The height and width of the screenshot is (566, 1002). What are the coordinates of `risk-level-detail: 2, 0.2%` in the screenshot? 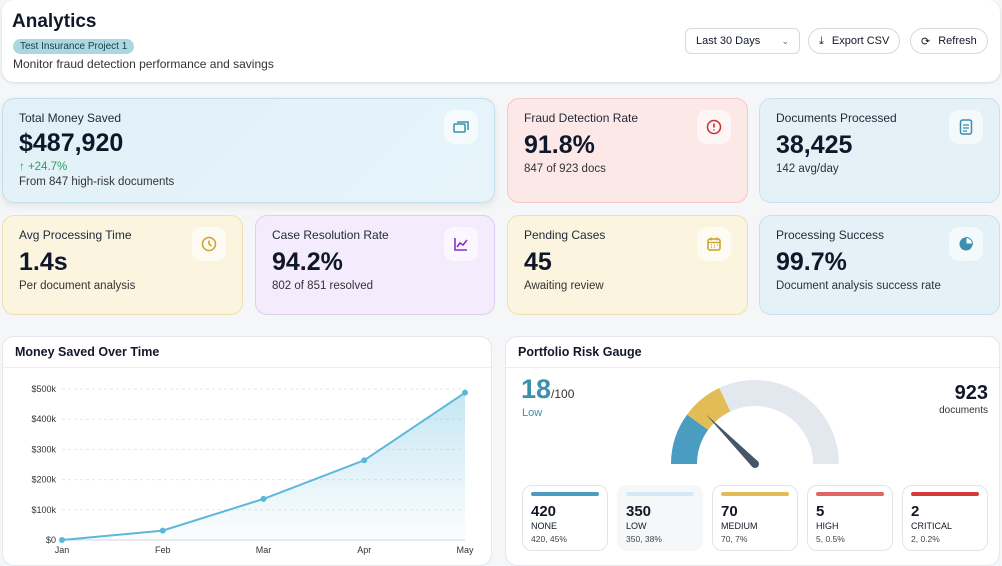 It's located at (925, 539).